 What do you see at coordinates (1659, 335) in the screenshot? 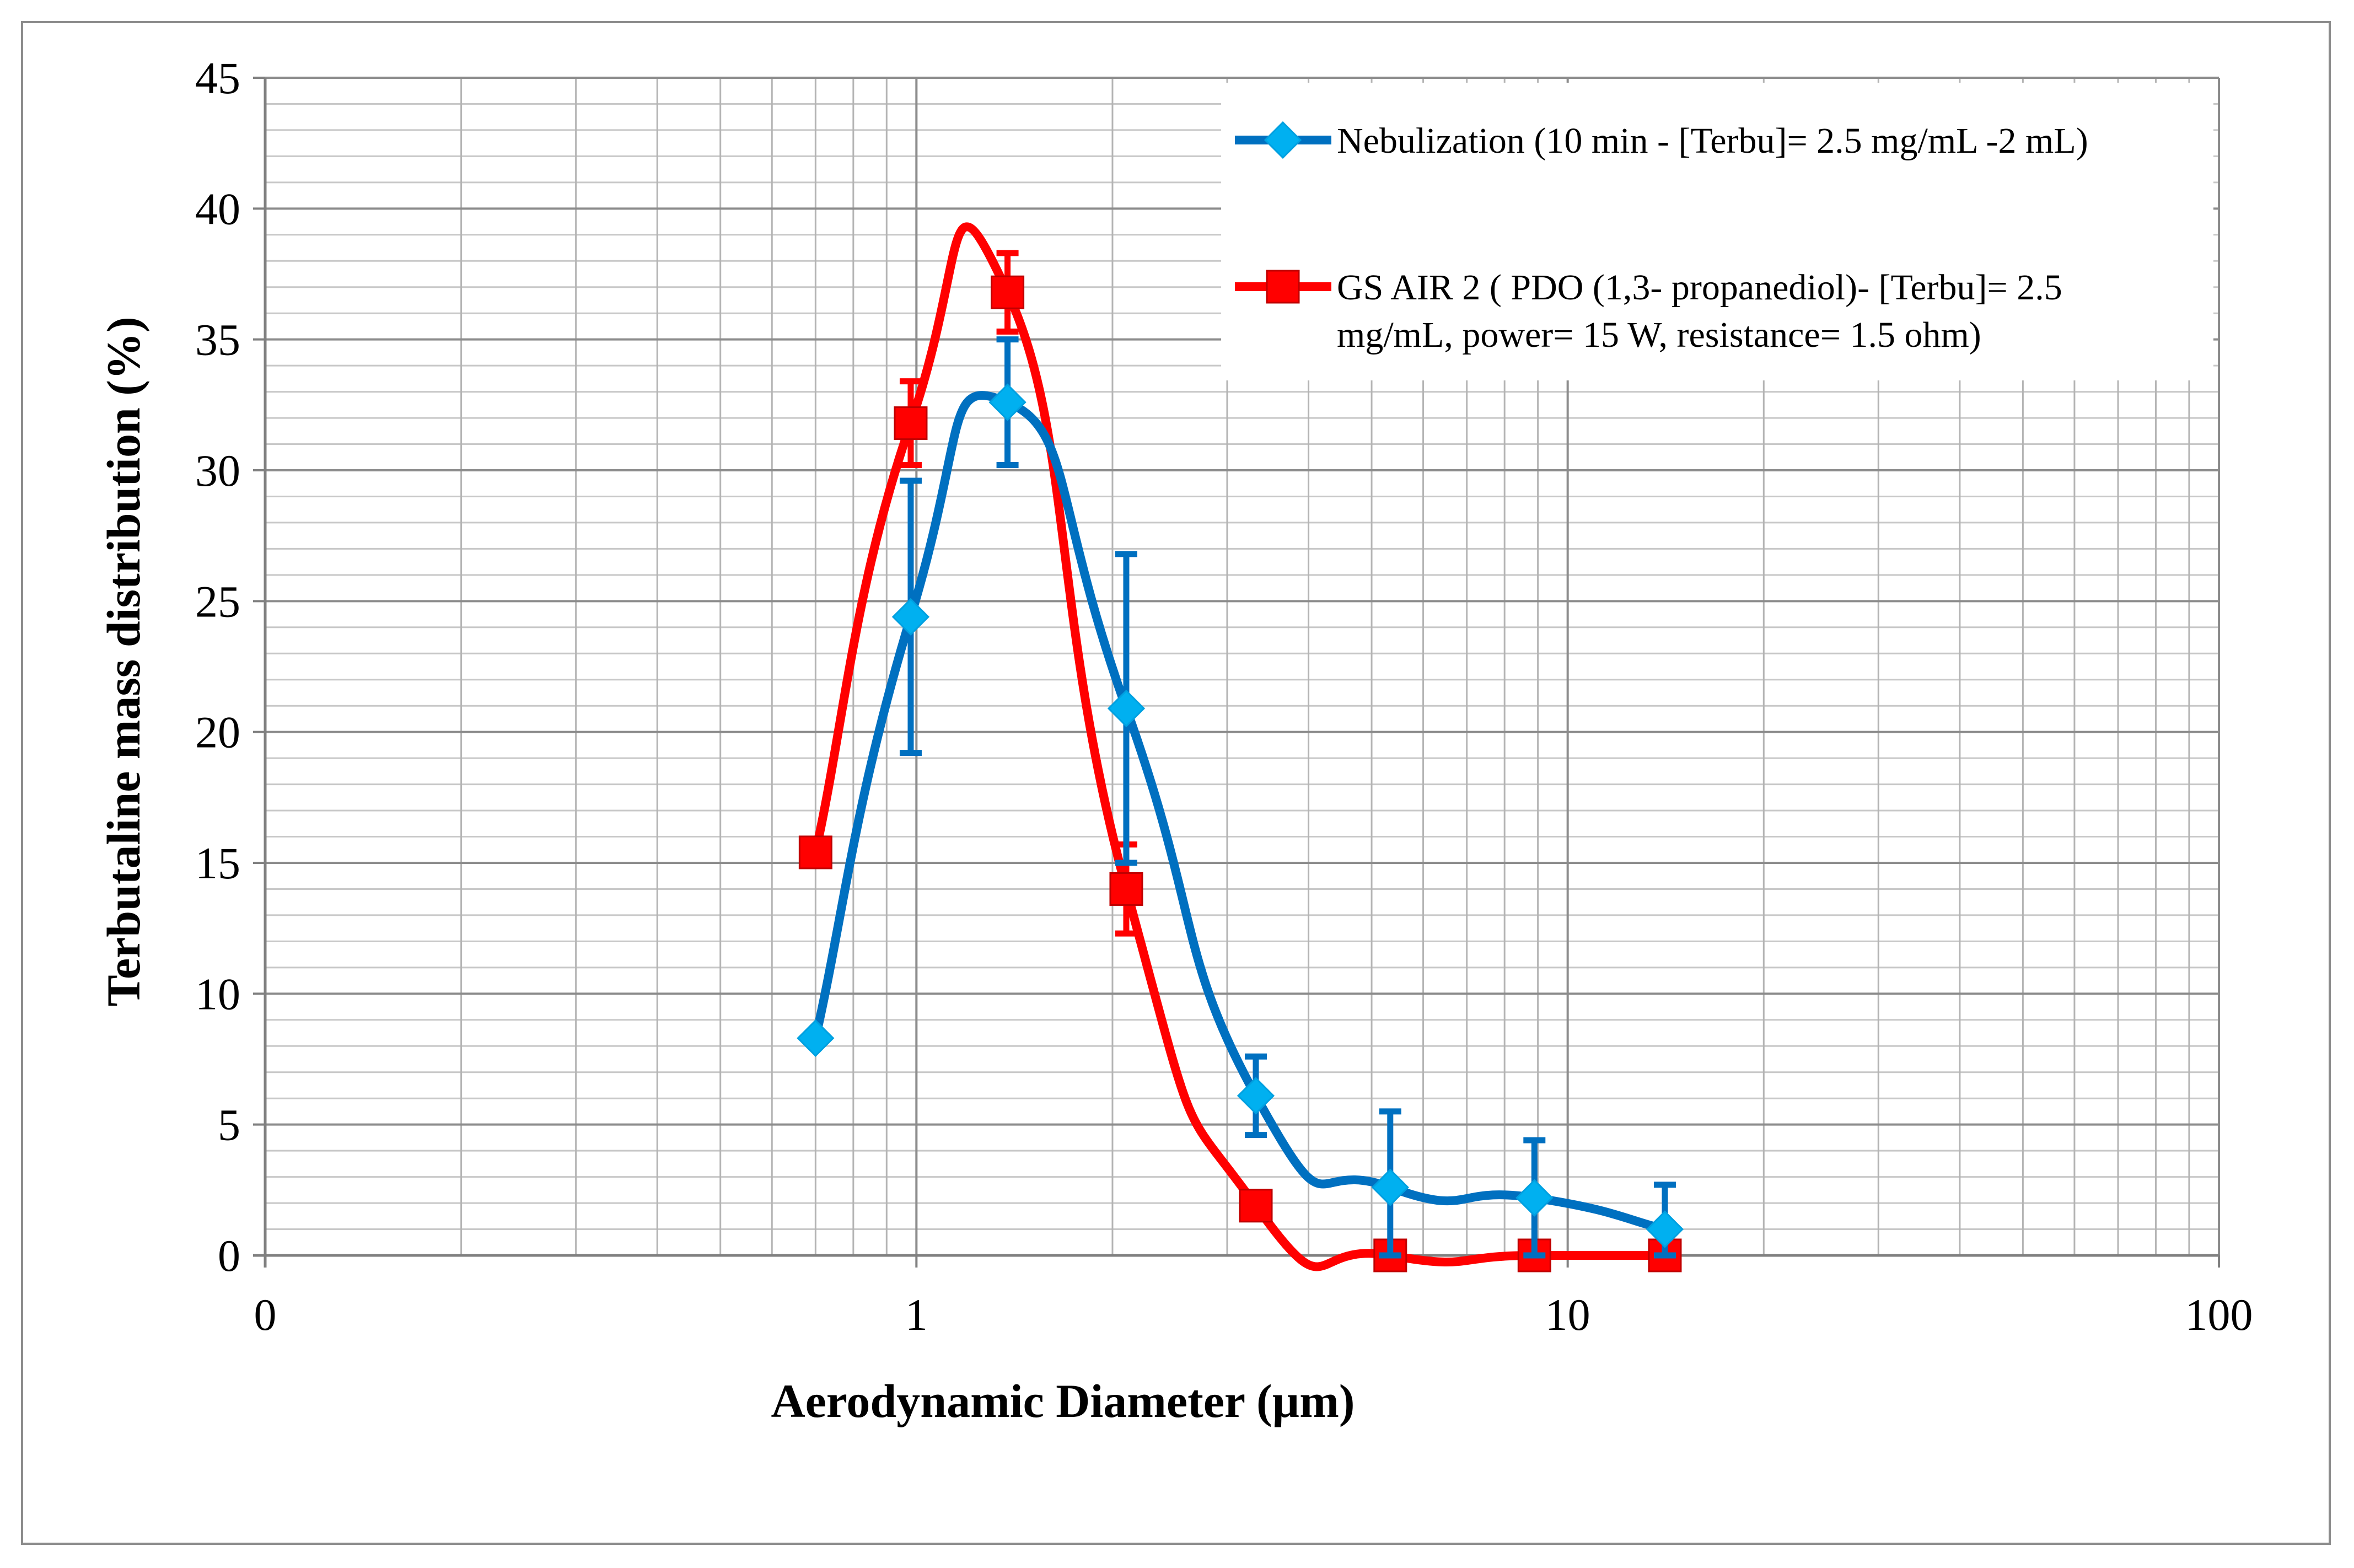
I see `legend-label-gs-air-2-line2: mg/mL, power= 15 W, resistance= 1.5 ohm)` at bounding box center [1659, 335].